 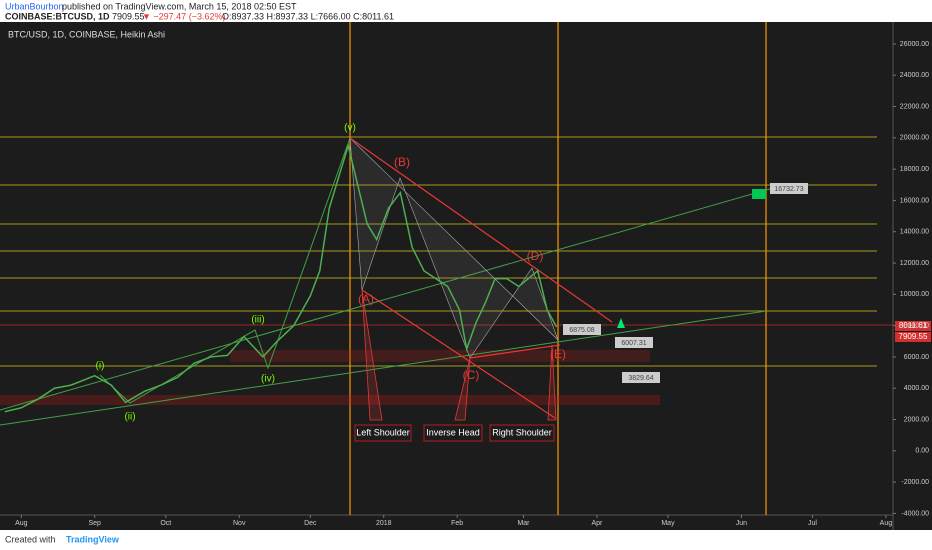 What do you see at coordinates (366, 299) in the screenshot?
I see `abcde-label: (A)` at bounding box center [366, 299].